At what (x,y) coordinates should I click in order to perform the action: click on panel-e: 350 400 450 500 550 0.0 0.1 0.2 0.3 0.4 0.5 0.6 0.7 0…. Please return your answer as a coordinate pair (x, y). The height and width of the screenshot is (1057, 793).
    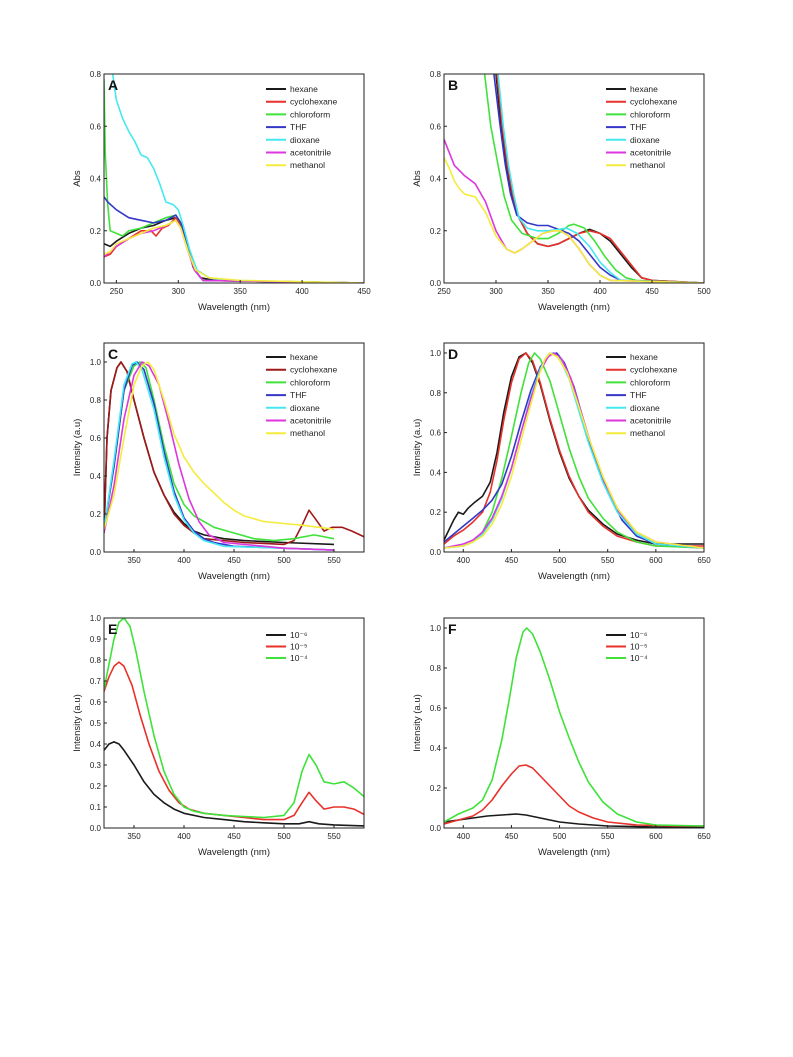
    Looking at the image, I should click on (218, 736).